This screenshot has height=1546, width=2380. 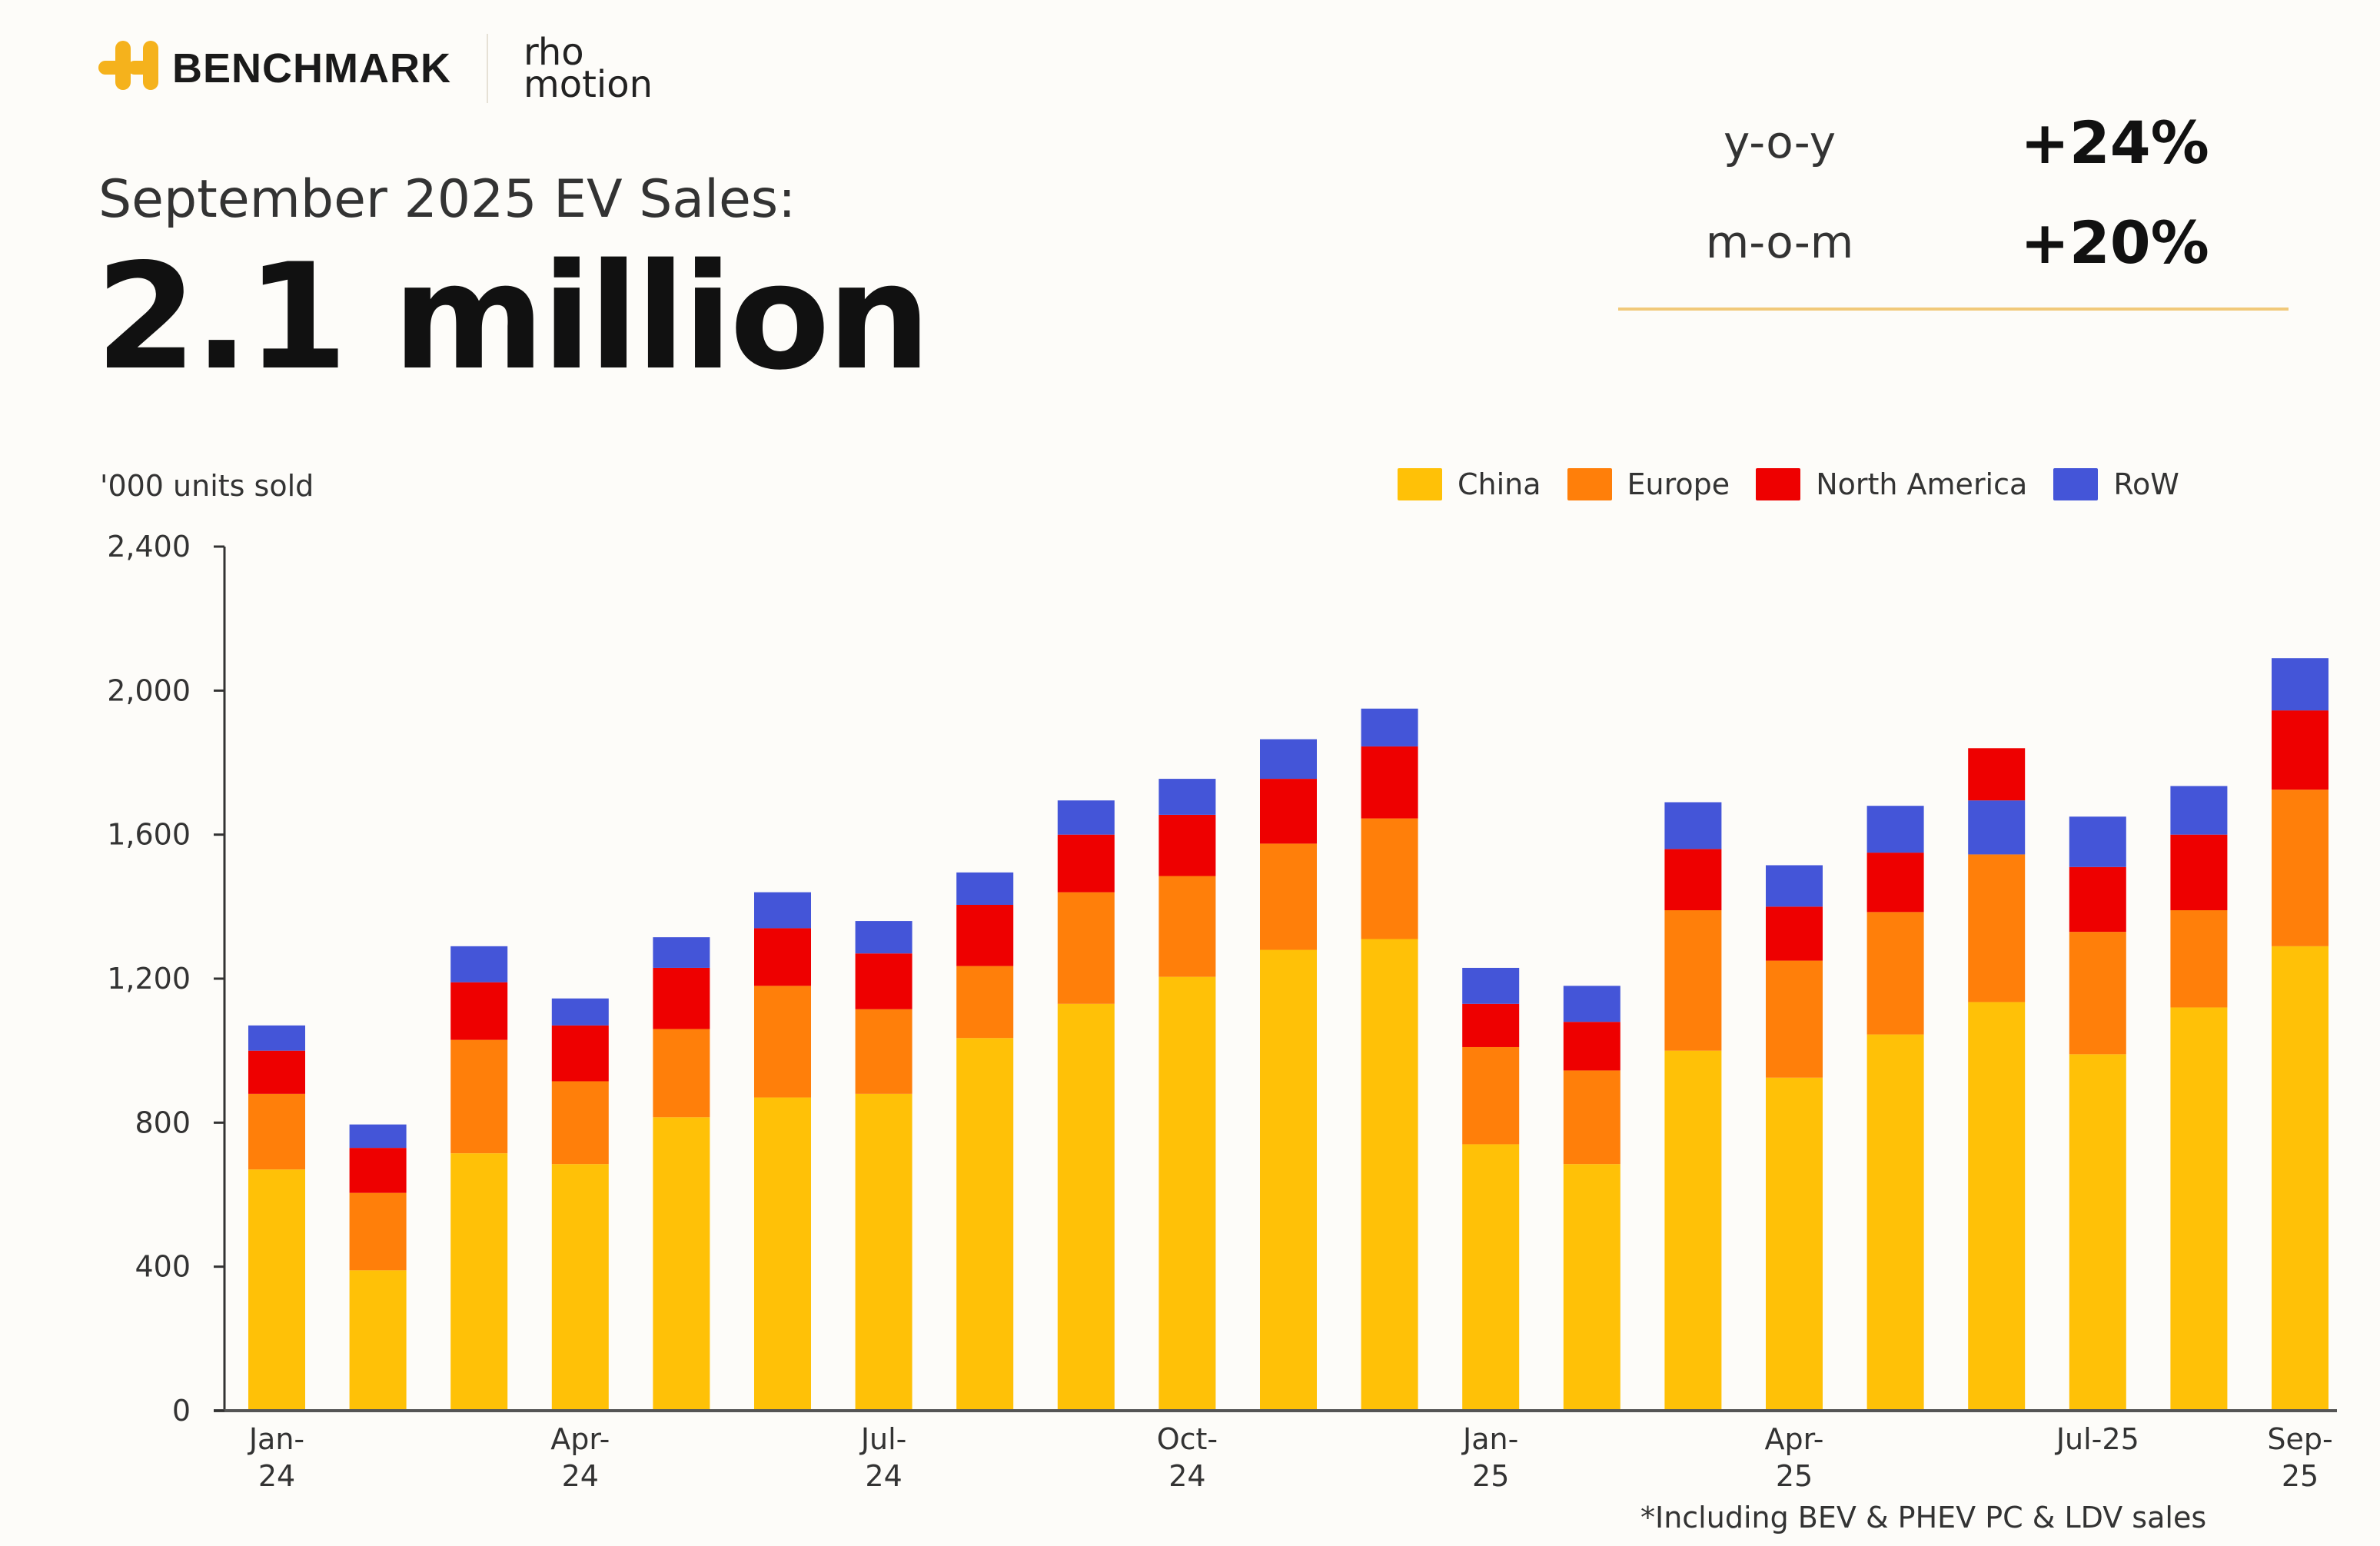 I want to click on kpi-label: m-o-m, so click(x=1779, y=242).